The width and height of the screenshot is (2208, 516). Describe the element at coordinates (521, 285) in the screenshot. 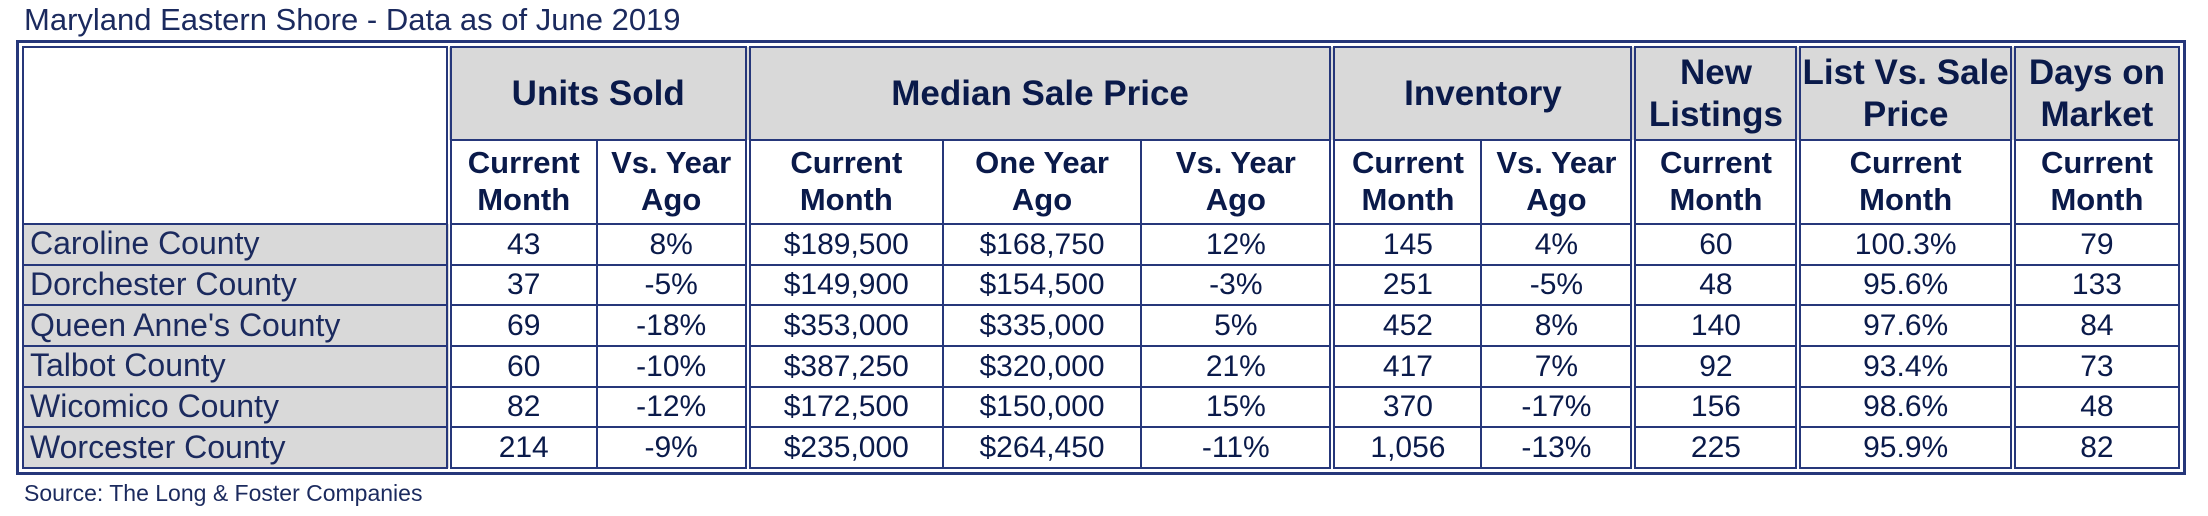

I see `units-sold-cell: 37` at that location.